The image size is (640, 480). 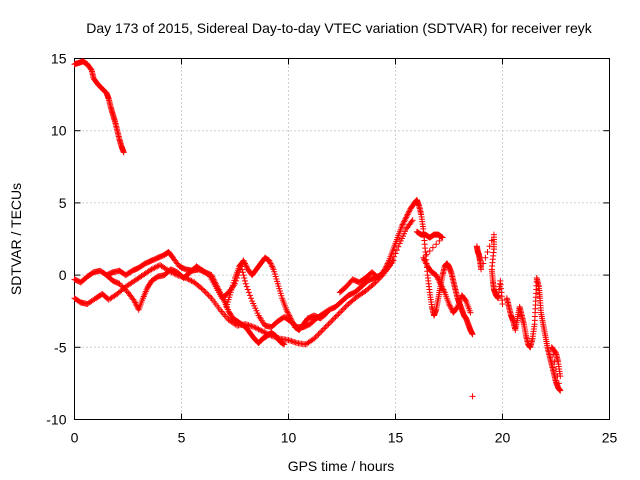 What do you see at coordinates (182, 438) in the screenshot?
I see `x-tick-label: 5` at bounding box center [182, 438].